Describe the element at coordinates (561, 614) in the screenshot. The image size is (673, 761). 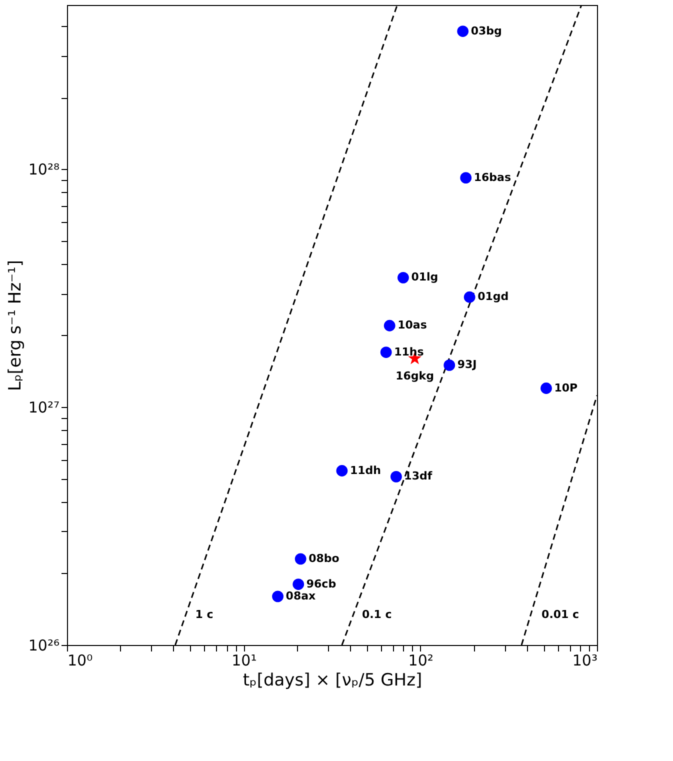
I see `annotation: 0.01 c` at that location.